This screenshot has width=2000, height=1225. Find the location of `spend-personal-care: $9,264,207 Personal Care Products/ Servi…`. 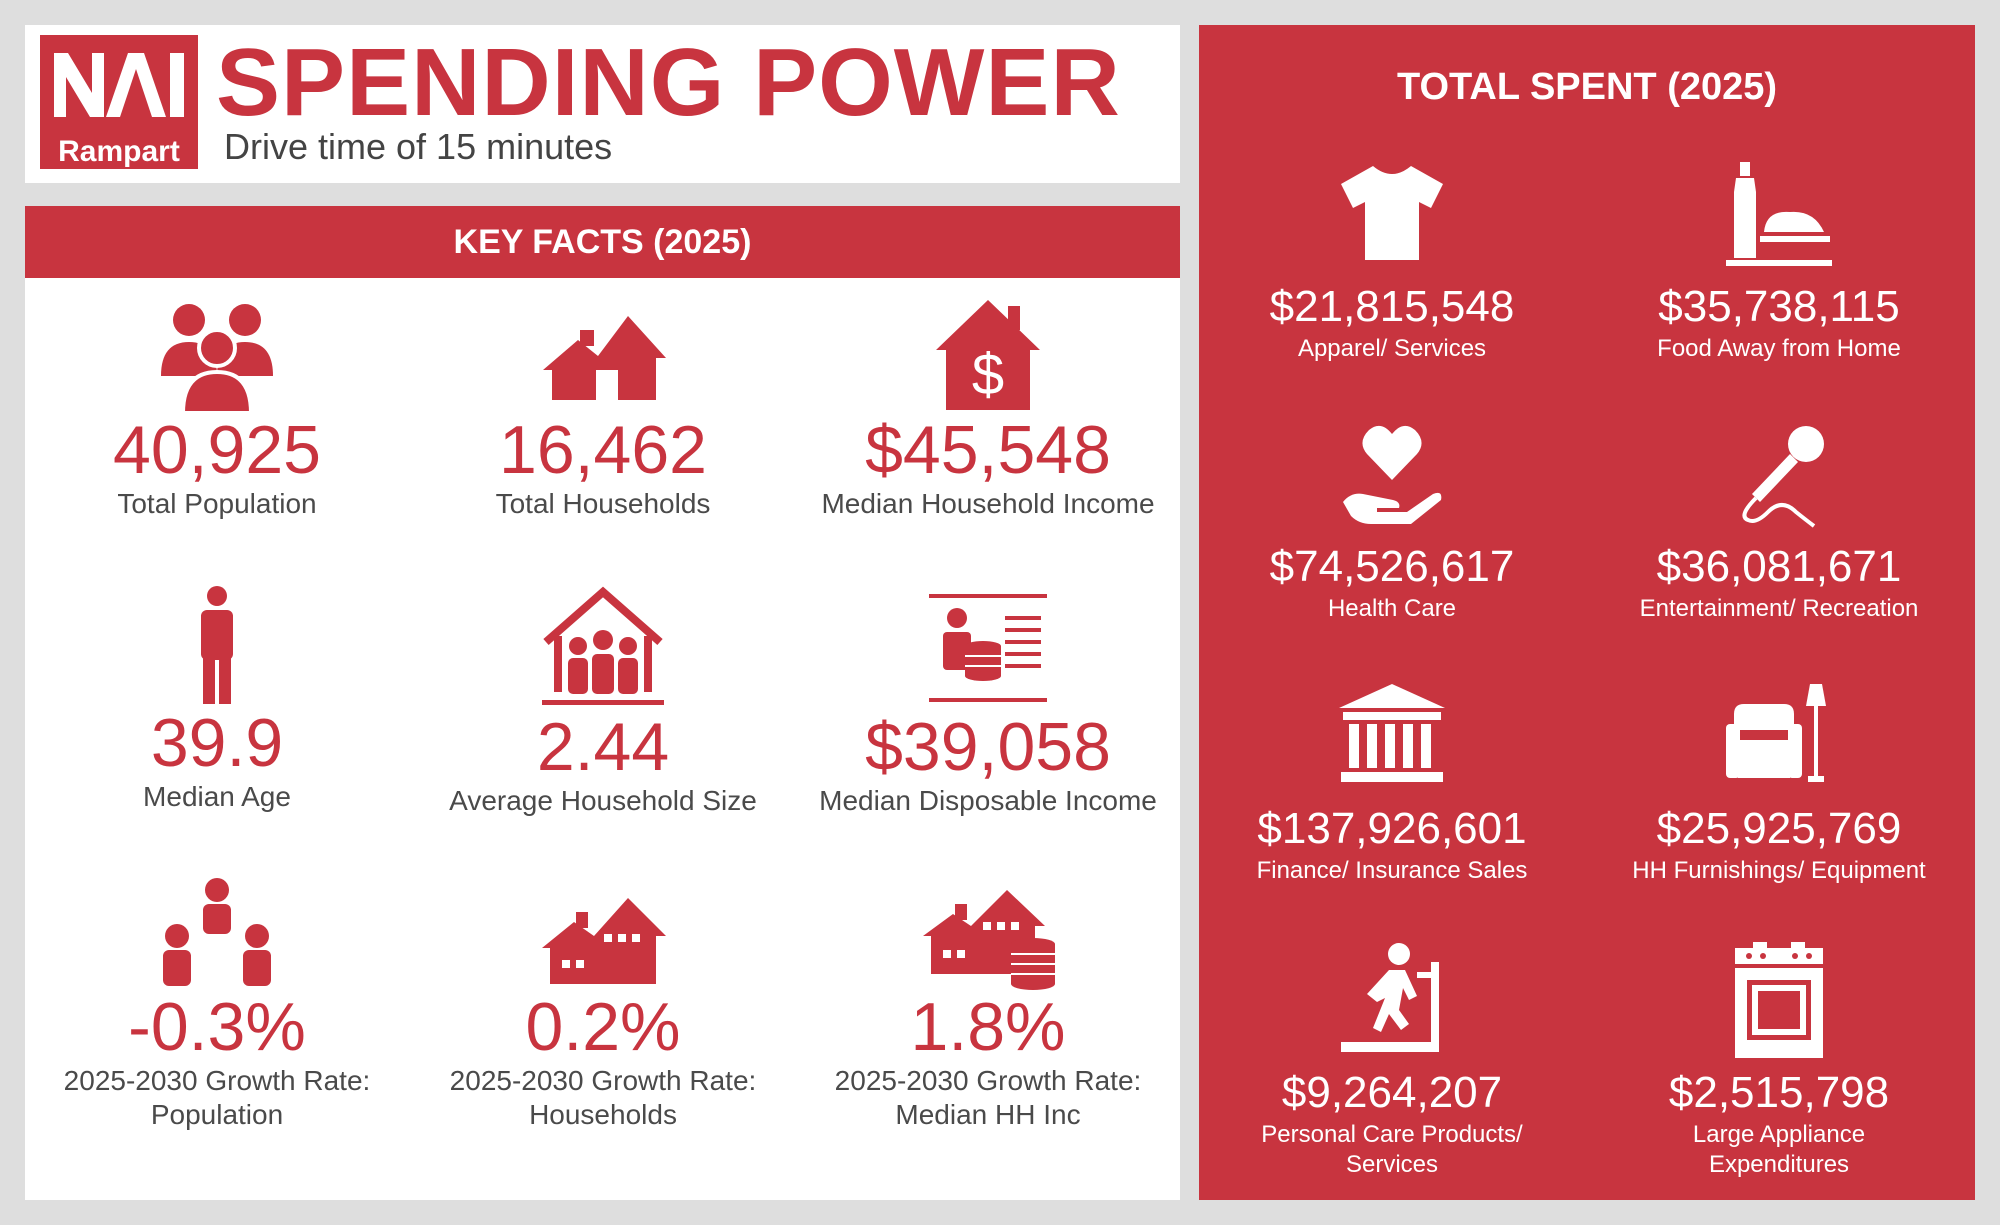

spend-personal-care: $9,264,207 Personal Care Products/ Servi… is located at coordinates (1392, 1061).